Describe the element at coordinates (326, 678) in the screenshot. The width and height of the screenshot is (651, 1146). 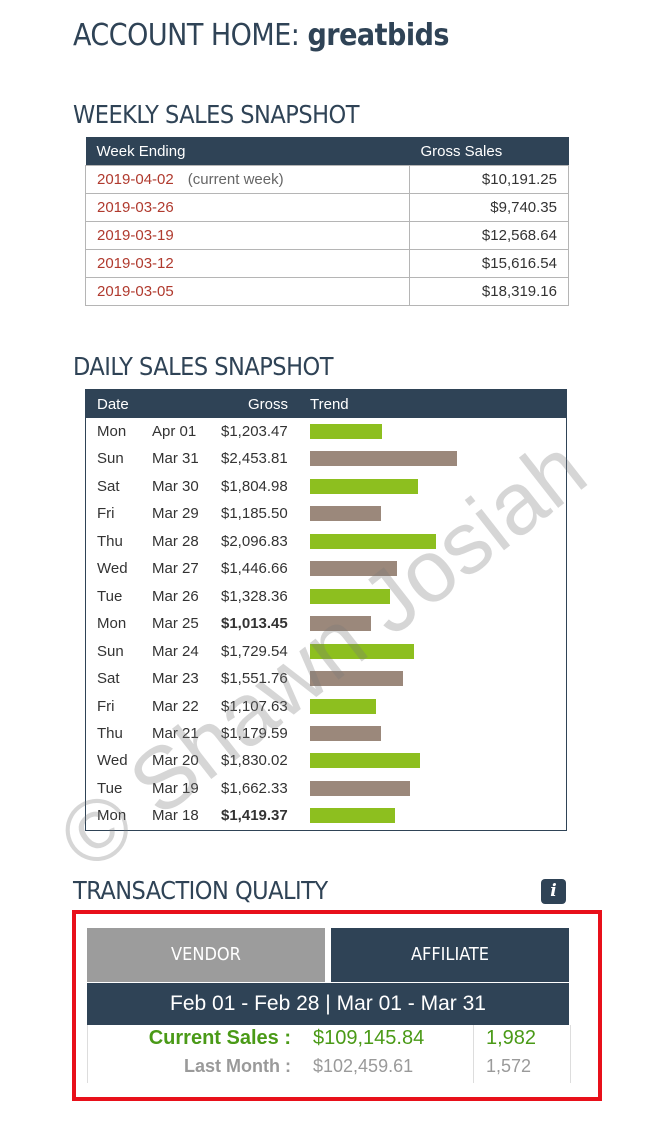
I see `daily-row: Sat Mar 23 $1,551.76` at that location.